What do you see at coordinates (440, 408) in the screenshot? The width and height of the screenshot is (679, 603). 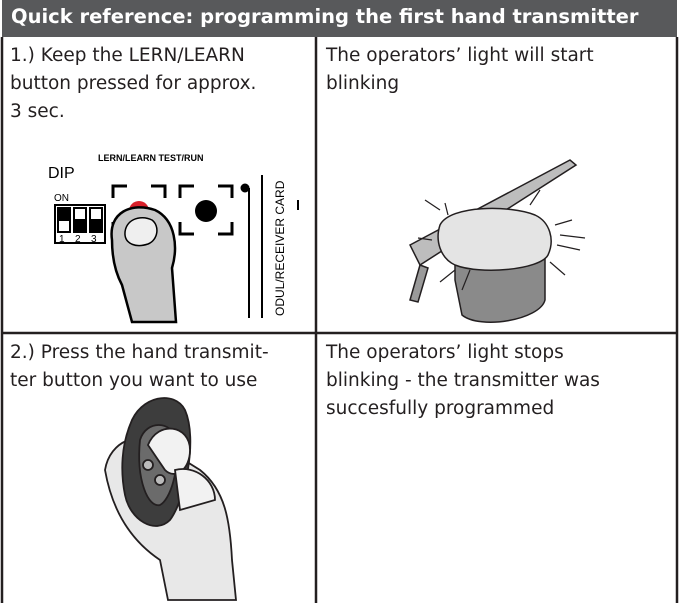 I see `result-line: succesfully programmed` at bounding box center [440, 408].